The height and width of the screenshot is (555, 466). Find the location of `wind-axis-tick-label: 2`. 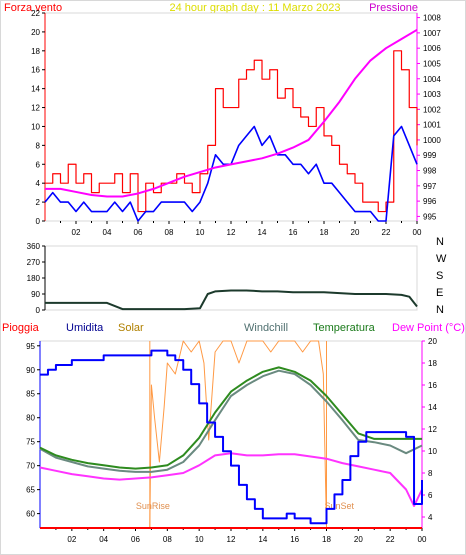

wind-axis-tick-label: 2 is located at coordinates (38, 202).